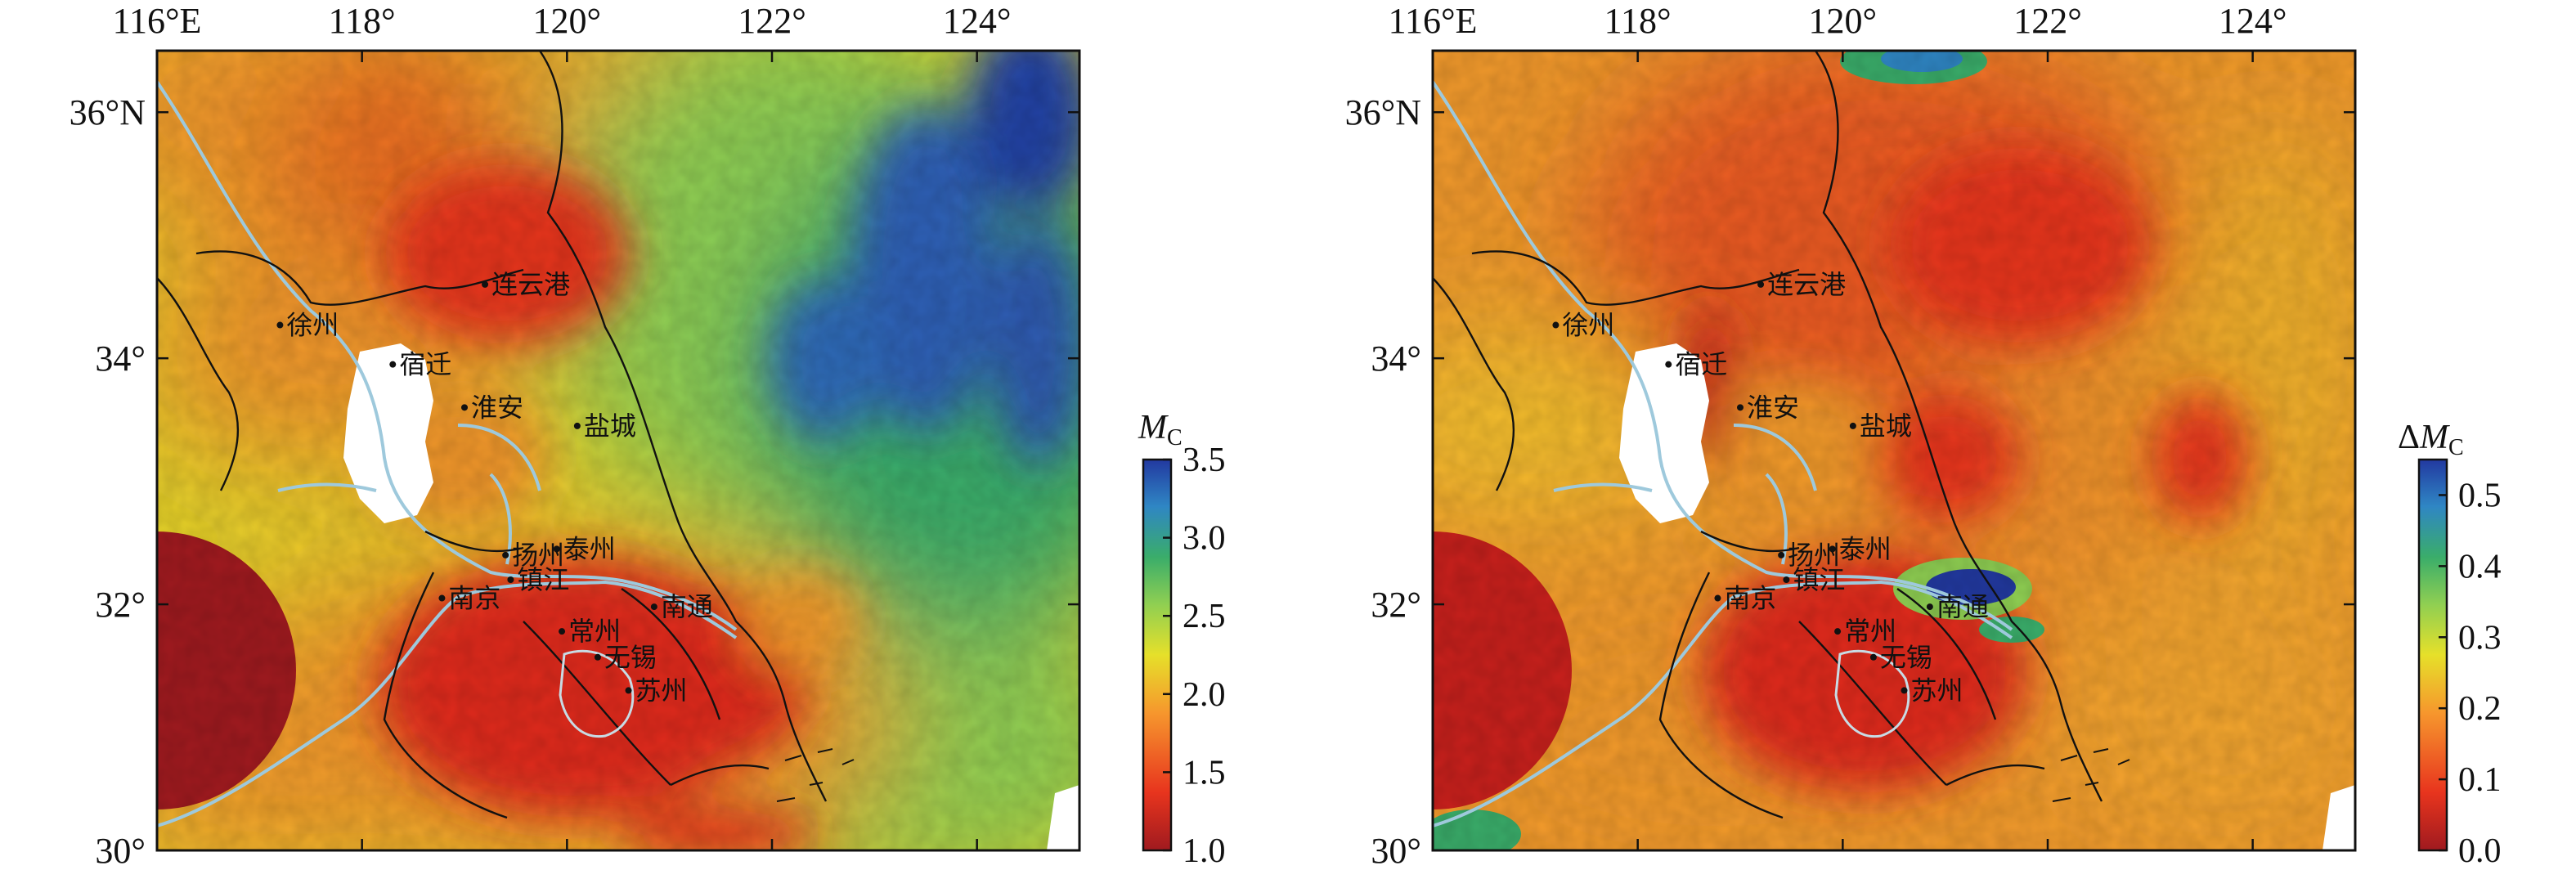  What do you see at coordinates (978, 21) in the screenshot?
I see `mc-lon-tick-label: 124°` at bounding box center [978, 21].